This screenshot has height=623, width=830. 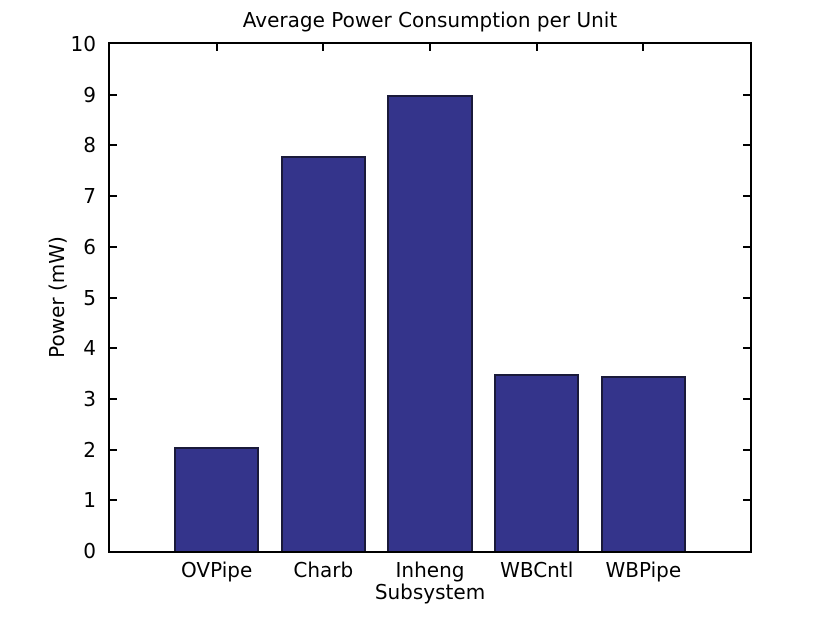 What do you see at coordinates (643, 570) in the screenshot?
I see `x-tick-label: WBPipe` at bounding box center [643, 570].